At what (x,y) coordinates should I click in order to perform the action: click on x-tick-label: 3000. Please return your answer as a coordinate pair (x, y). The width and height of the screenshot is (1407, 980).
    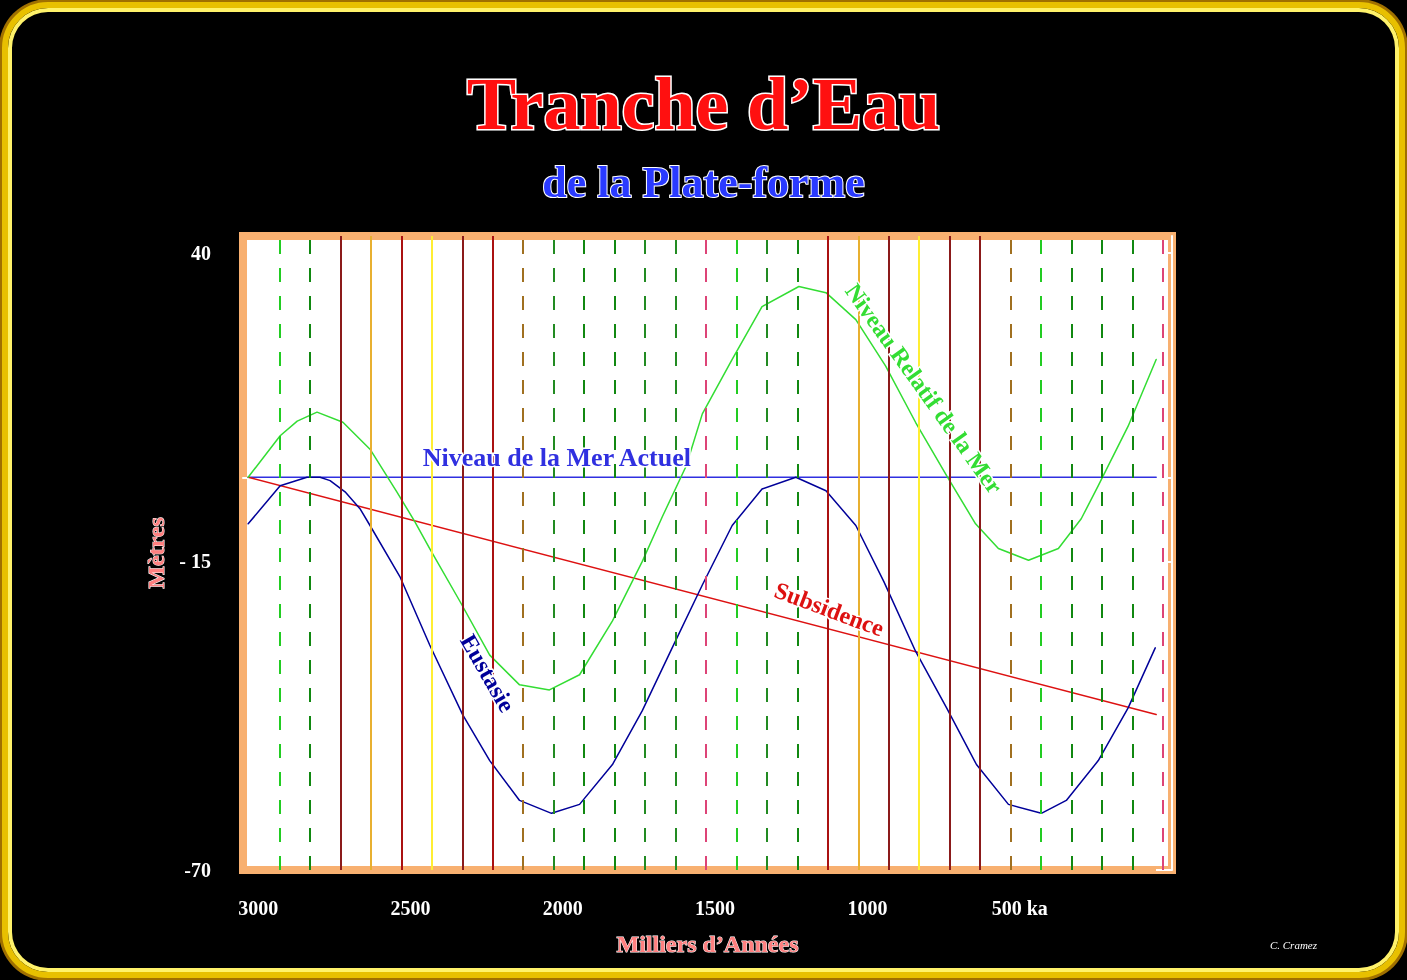
    Looking at the image, I should click on (258, 908).